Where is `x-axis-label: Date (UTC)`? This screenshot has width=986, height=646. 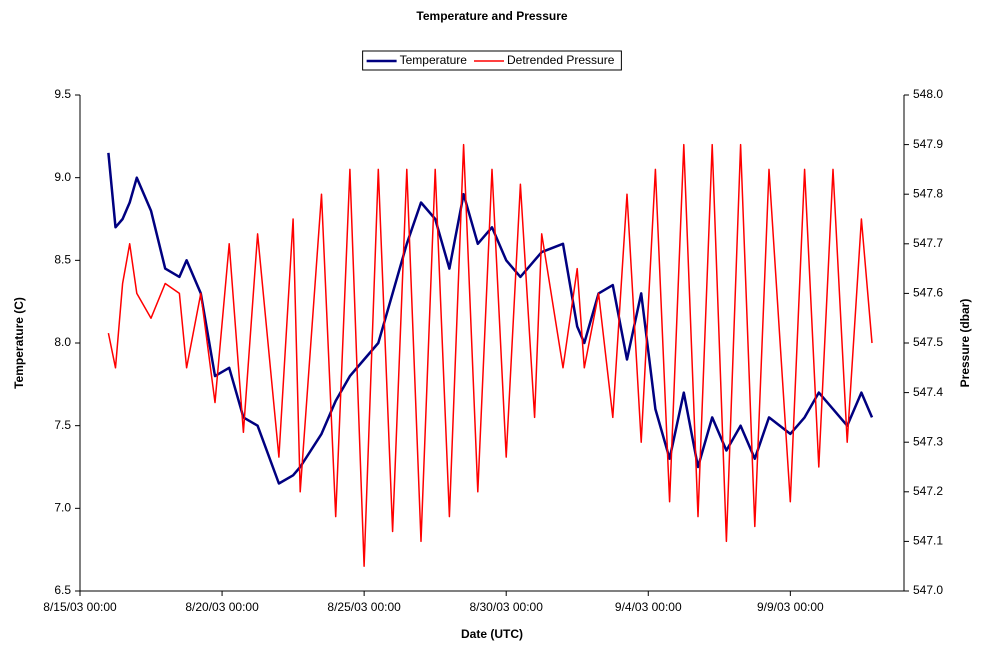
x-axis-label: Date (UTC) is located at coordinates (492, 634).